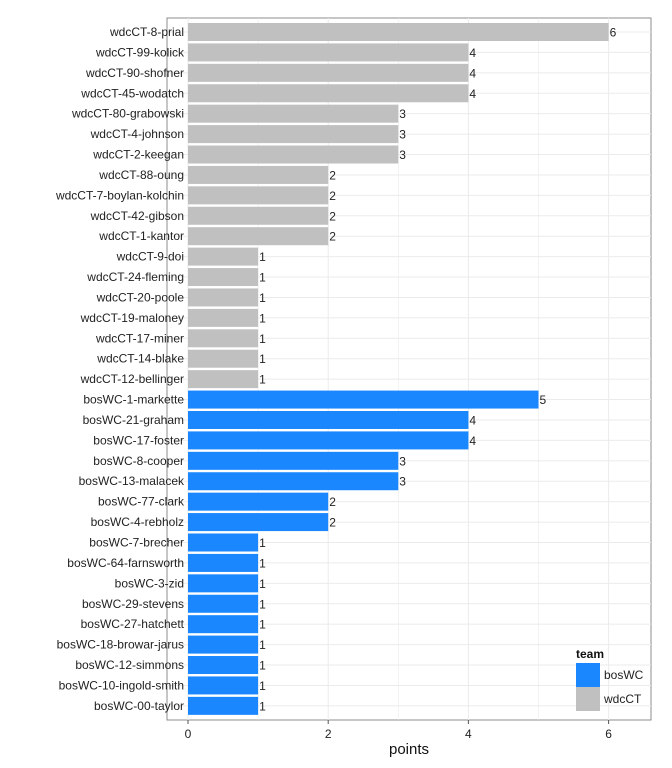 The width and height of the screenshot is (672, 768). Describe the element at coordinates (590, 654) in the screenshot. I see `legend-title: team` at that location.